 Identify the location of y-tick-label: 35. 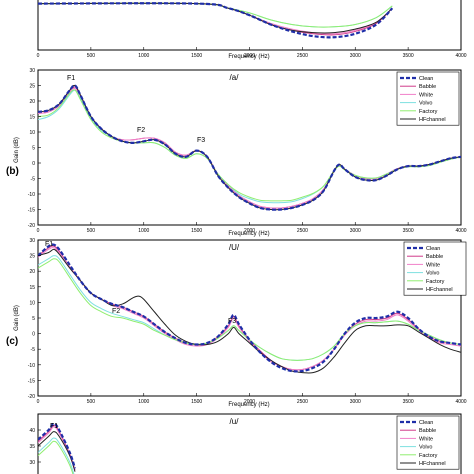
(32, 447).